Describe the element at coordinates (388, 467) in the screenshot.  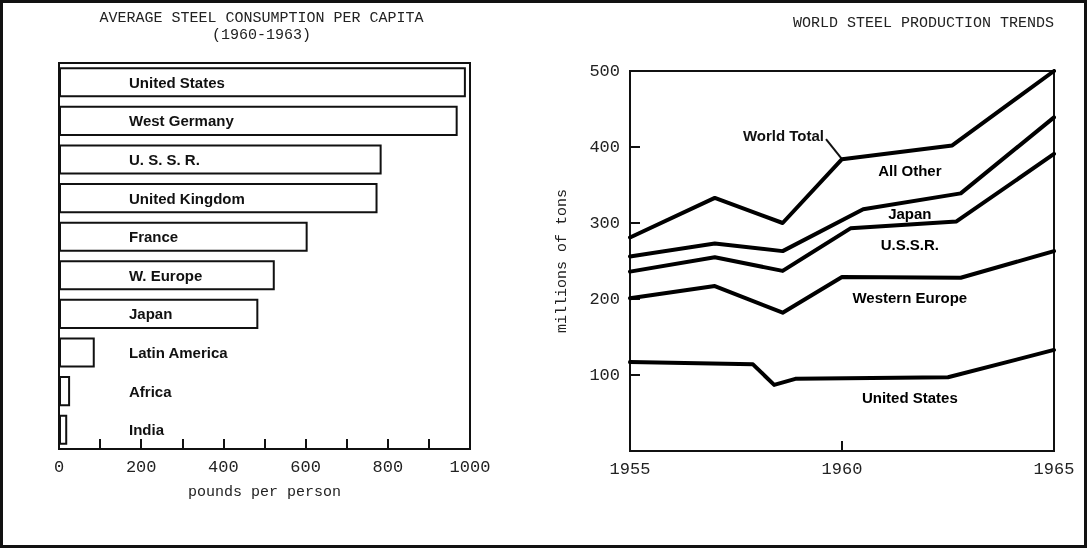
I see `x-tick-label: 800` at that location.